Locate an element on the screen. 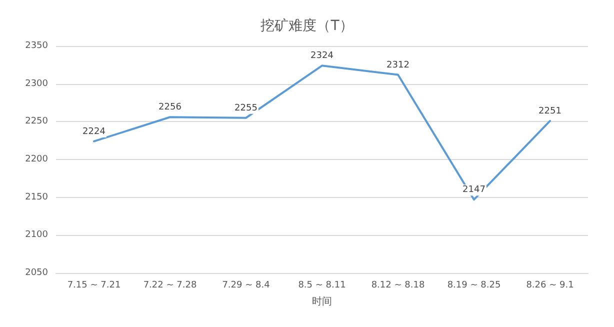 The width and height of the screenshot is (614, 327). x-tick-label: 8.5 ~ 8.11 is located at coordinates (322, 285).